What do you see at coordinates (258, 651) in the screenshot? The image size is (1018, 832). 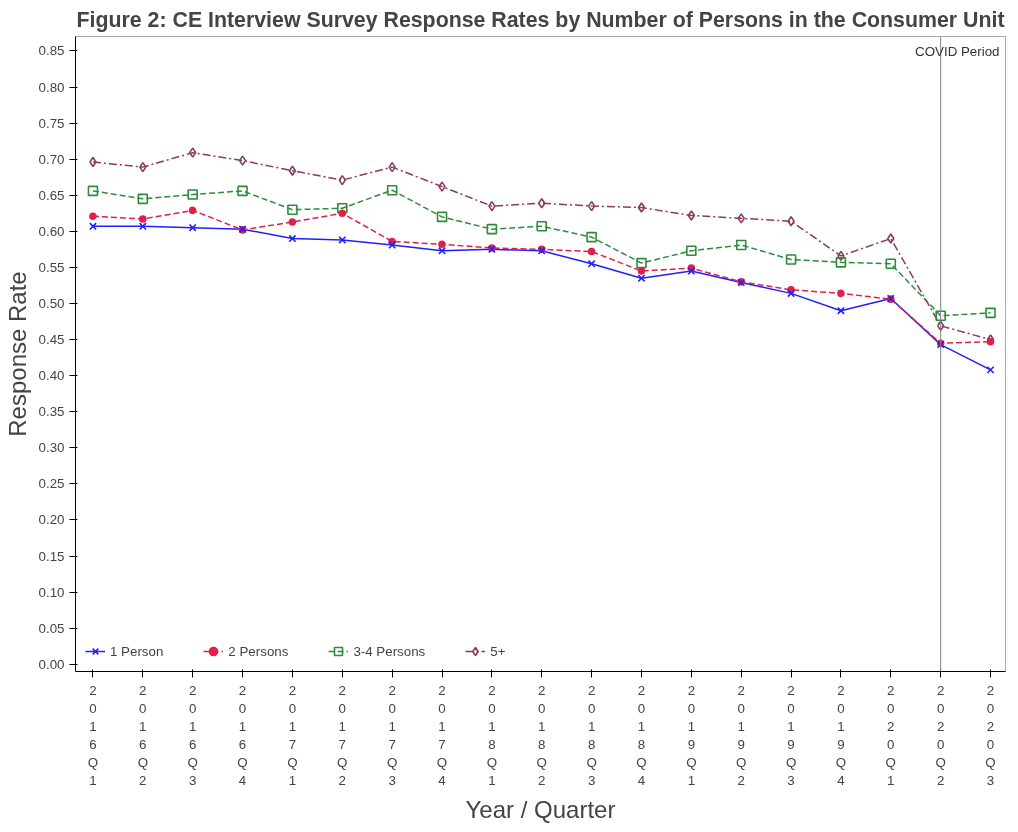 I see `legend-label: 2 Persons` at bounding box center [258, 651].